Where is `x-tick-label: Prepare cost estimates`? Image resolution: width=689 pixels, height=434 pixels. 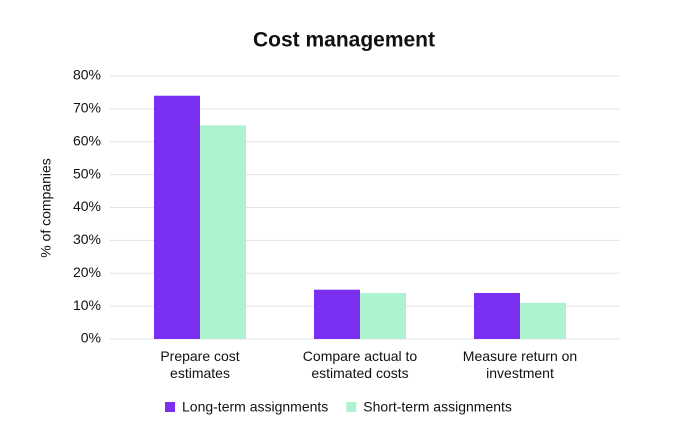
x-tick-label: Prepare cost estimates is located at coordinates (200, 364).